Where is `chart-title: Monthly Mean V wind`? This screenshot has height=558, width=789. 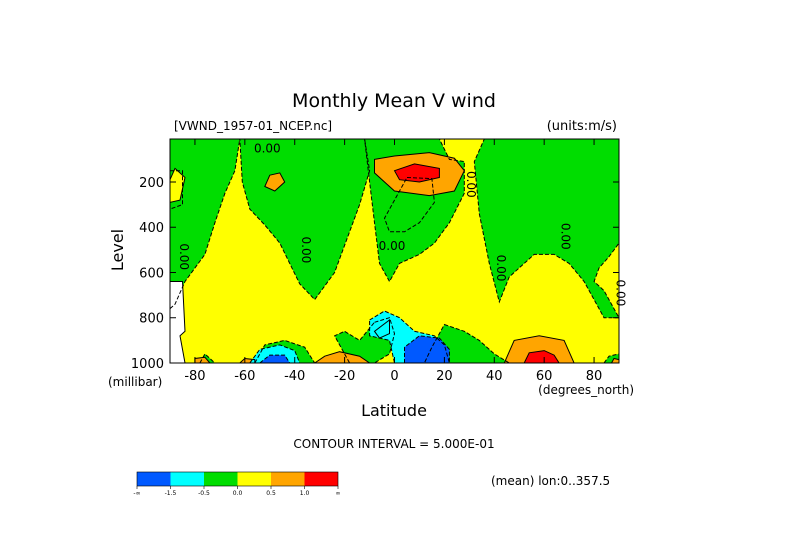 chart-title: Monthly Mean V wind is located at coordinates (394, 101).